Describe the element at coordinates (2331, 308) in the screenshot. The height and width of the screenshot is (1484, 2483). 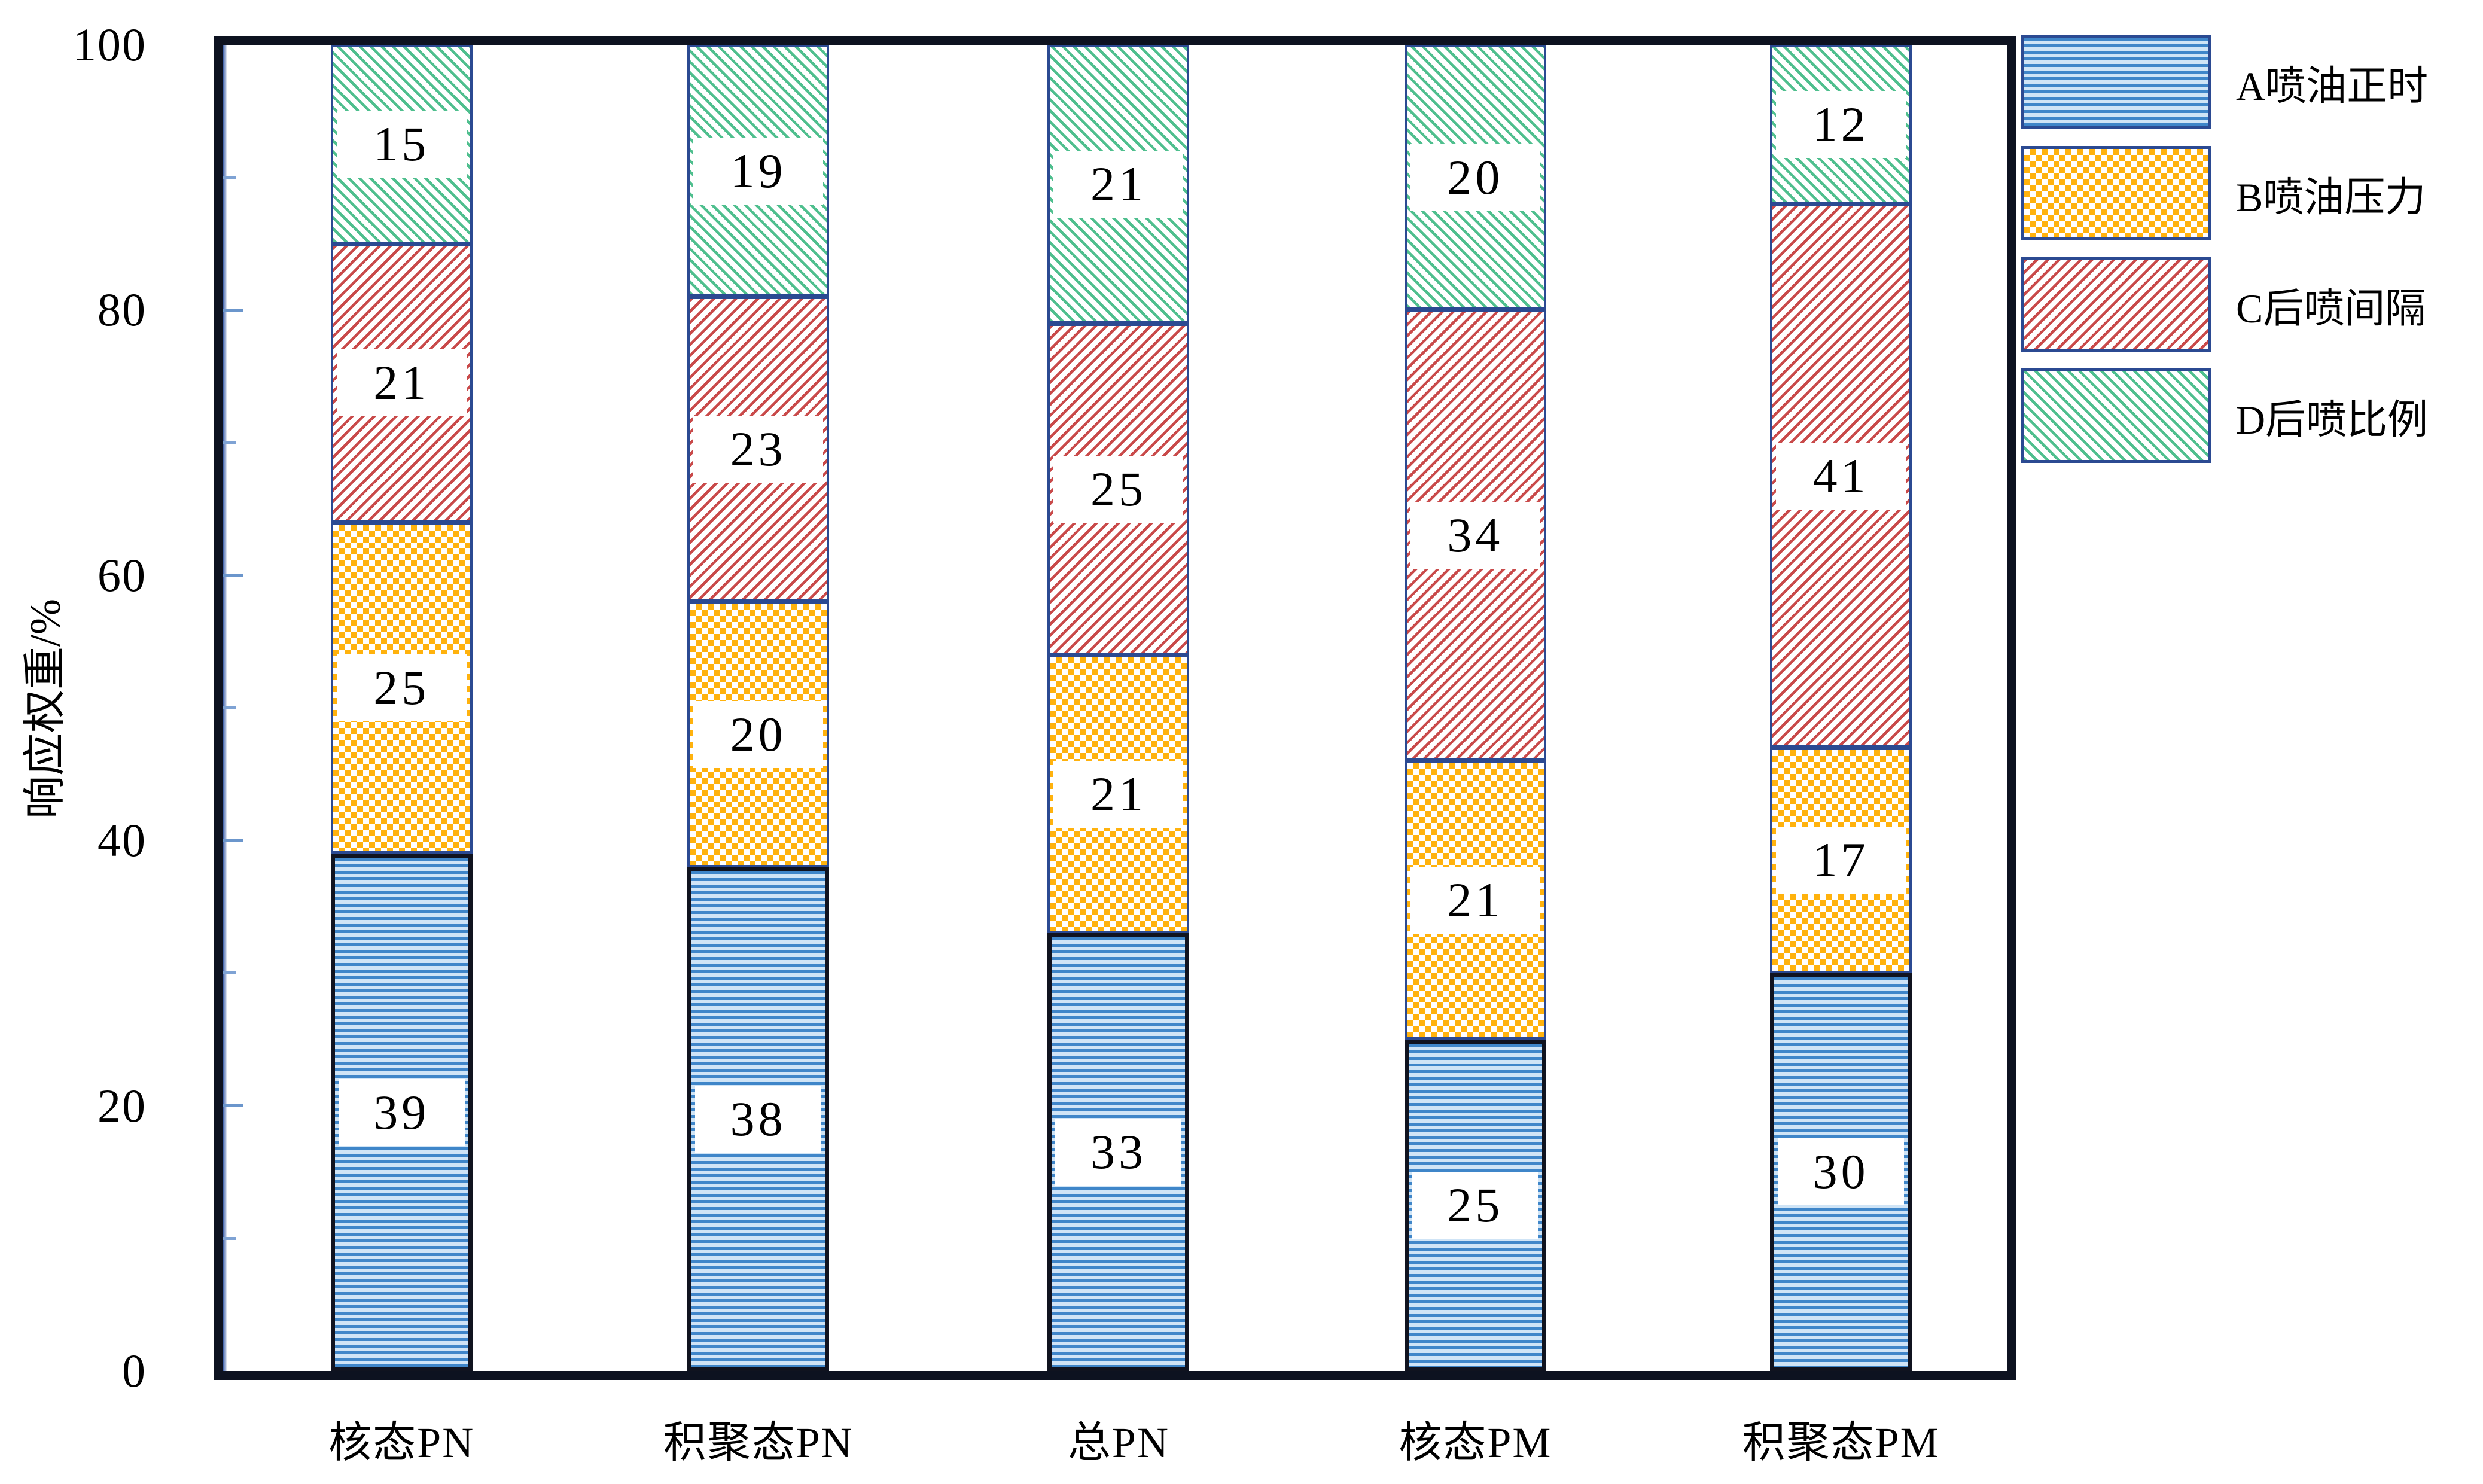
I see `legend-label: C后喷间隔` at that location.